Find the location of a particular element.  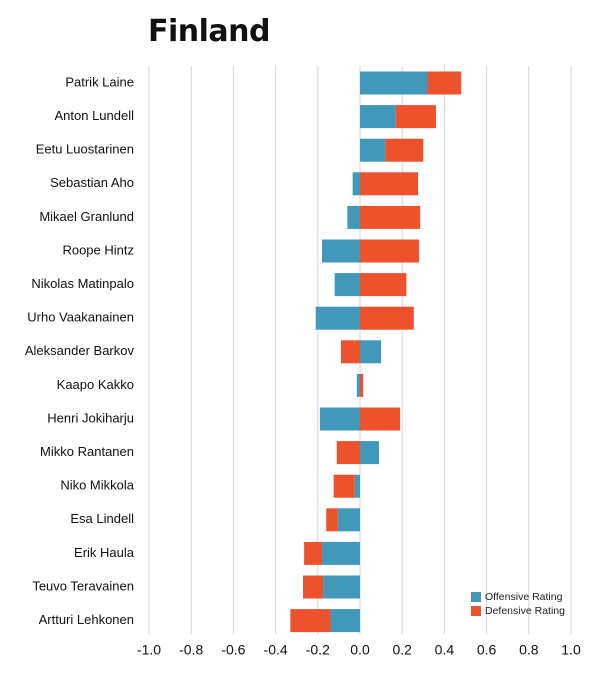

player-label: Aleksander Barkov is located at coordinates (80, 350).